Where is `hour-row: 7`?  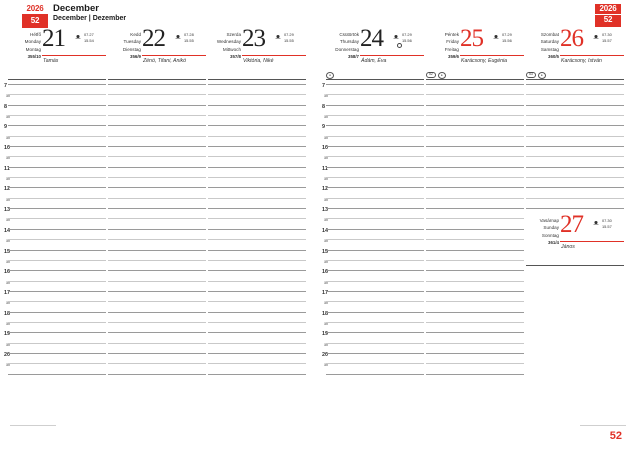 hour-row: 7 is located at coordinates (159, 88).